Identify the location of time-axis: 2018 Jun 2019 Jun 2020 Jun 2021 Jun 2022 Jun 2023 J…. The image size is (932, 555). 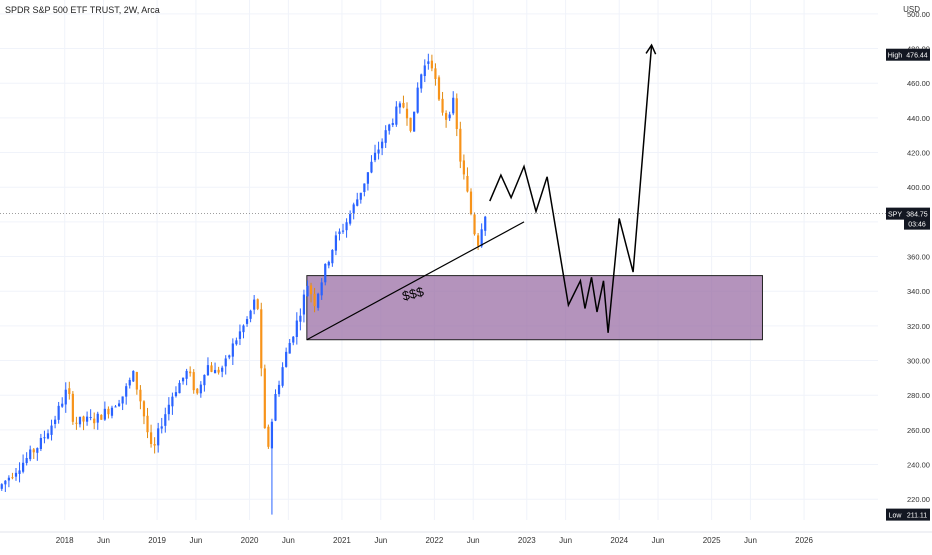
(466, 538).